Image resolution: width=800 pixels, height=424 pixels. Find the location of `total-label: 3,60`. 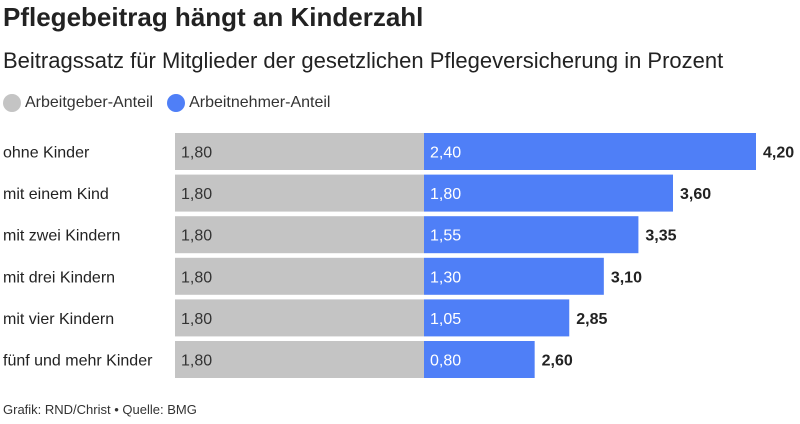

total-label: 3,60 is located at coordinates (695, 194).